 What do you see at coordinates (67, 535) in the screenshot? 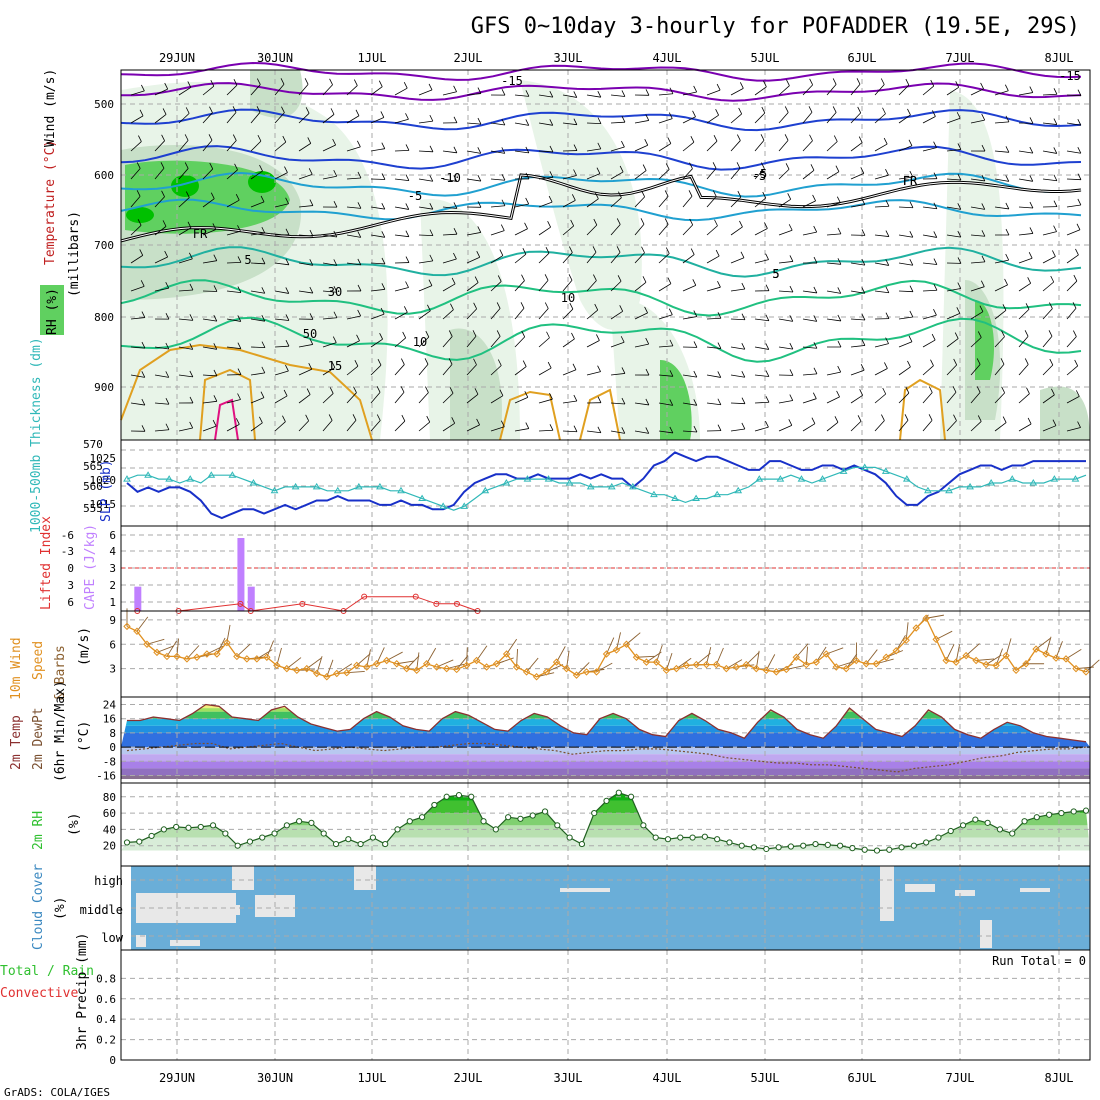
I see `li-tick: -6` at bounding box center [67, 535].